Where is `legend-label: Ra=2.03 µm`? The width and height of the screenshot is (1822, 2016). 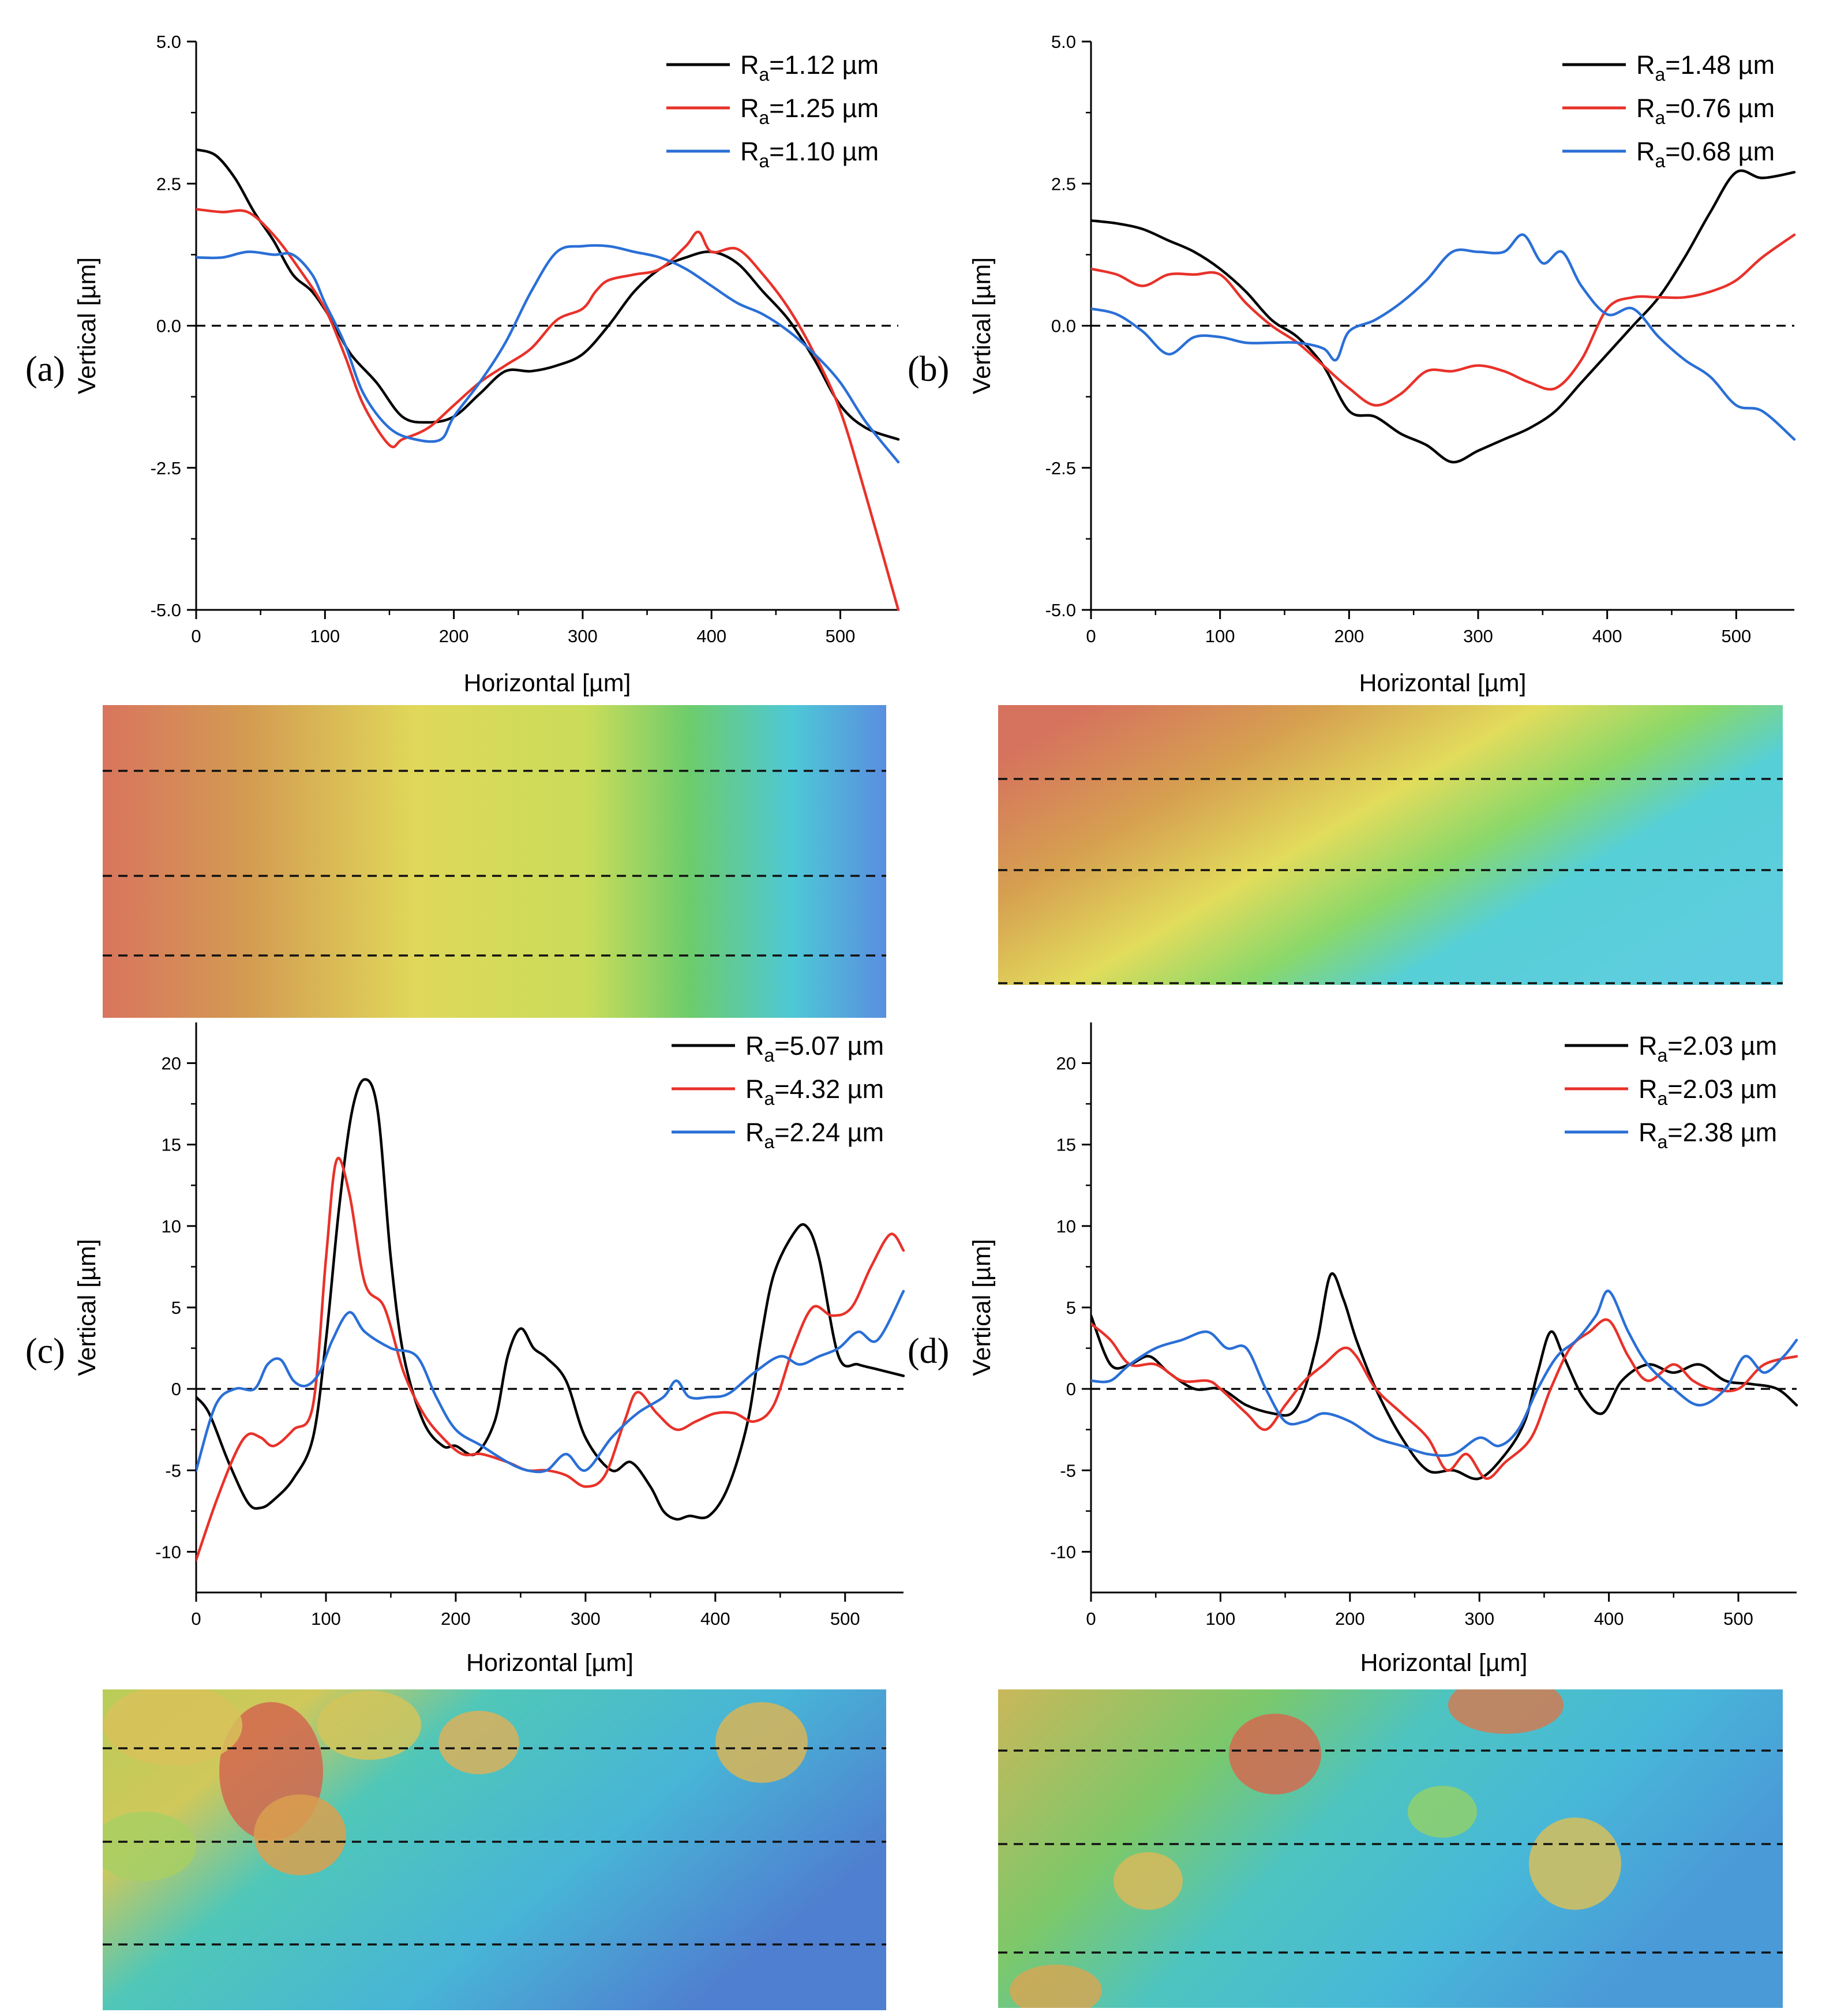
legend-label: Ra=2.03 µm is located at coordinates (1708, 1091).